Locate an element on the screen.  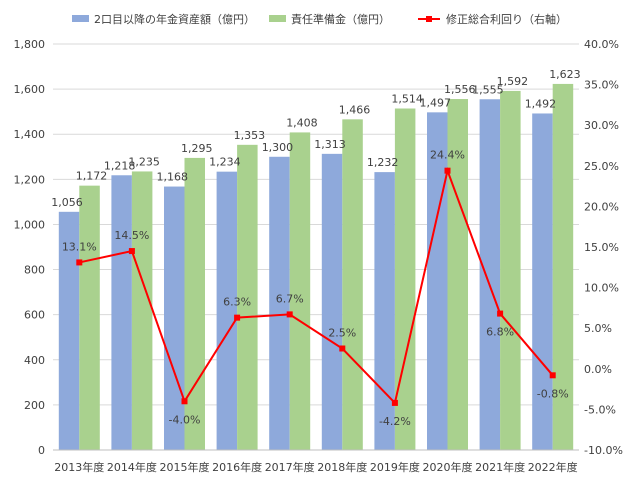
yield-label: 6.7% is located at coordinates (290, 298).